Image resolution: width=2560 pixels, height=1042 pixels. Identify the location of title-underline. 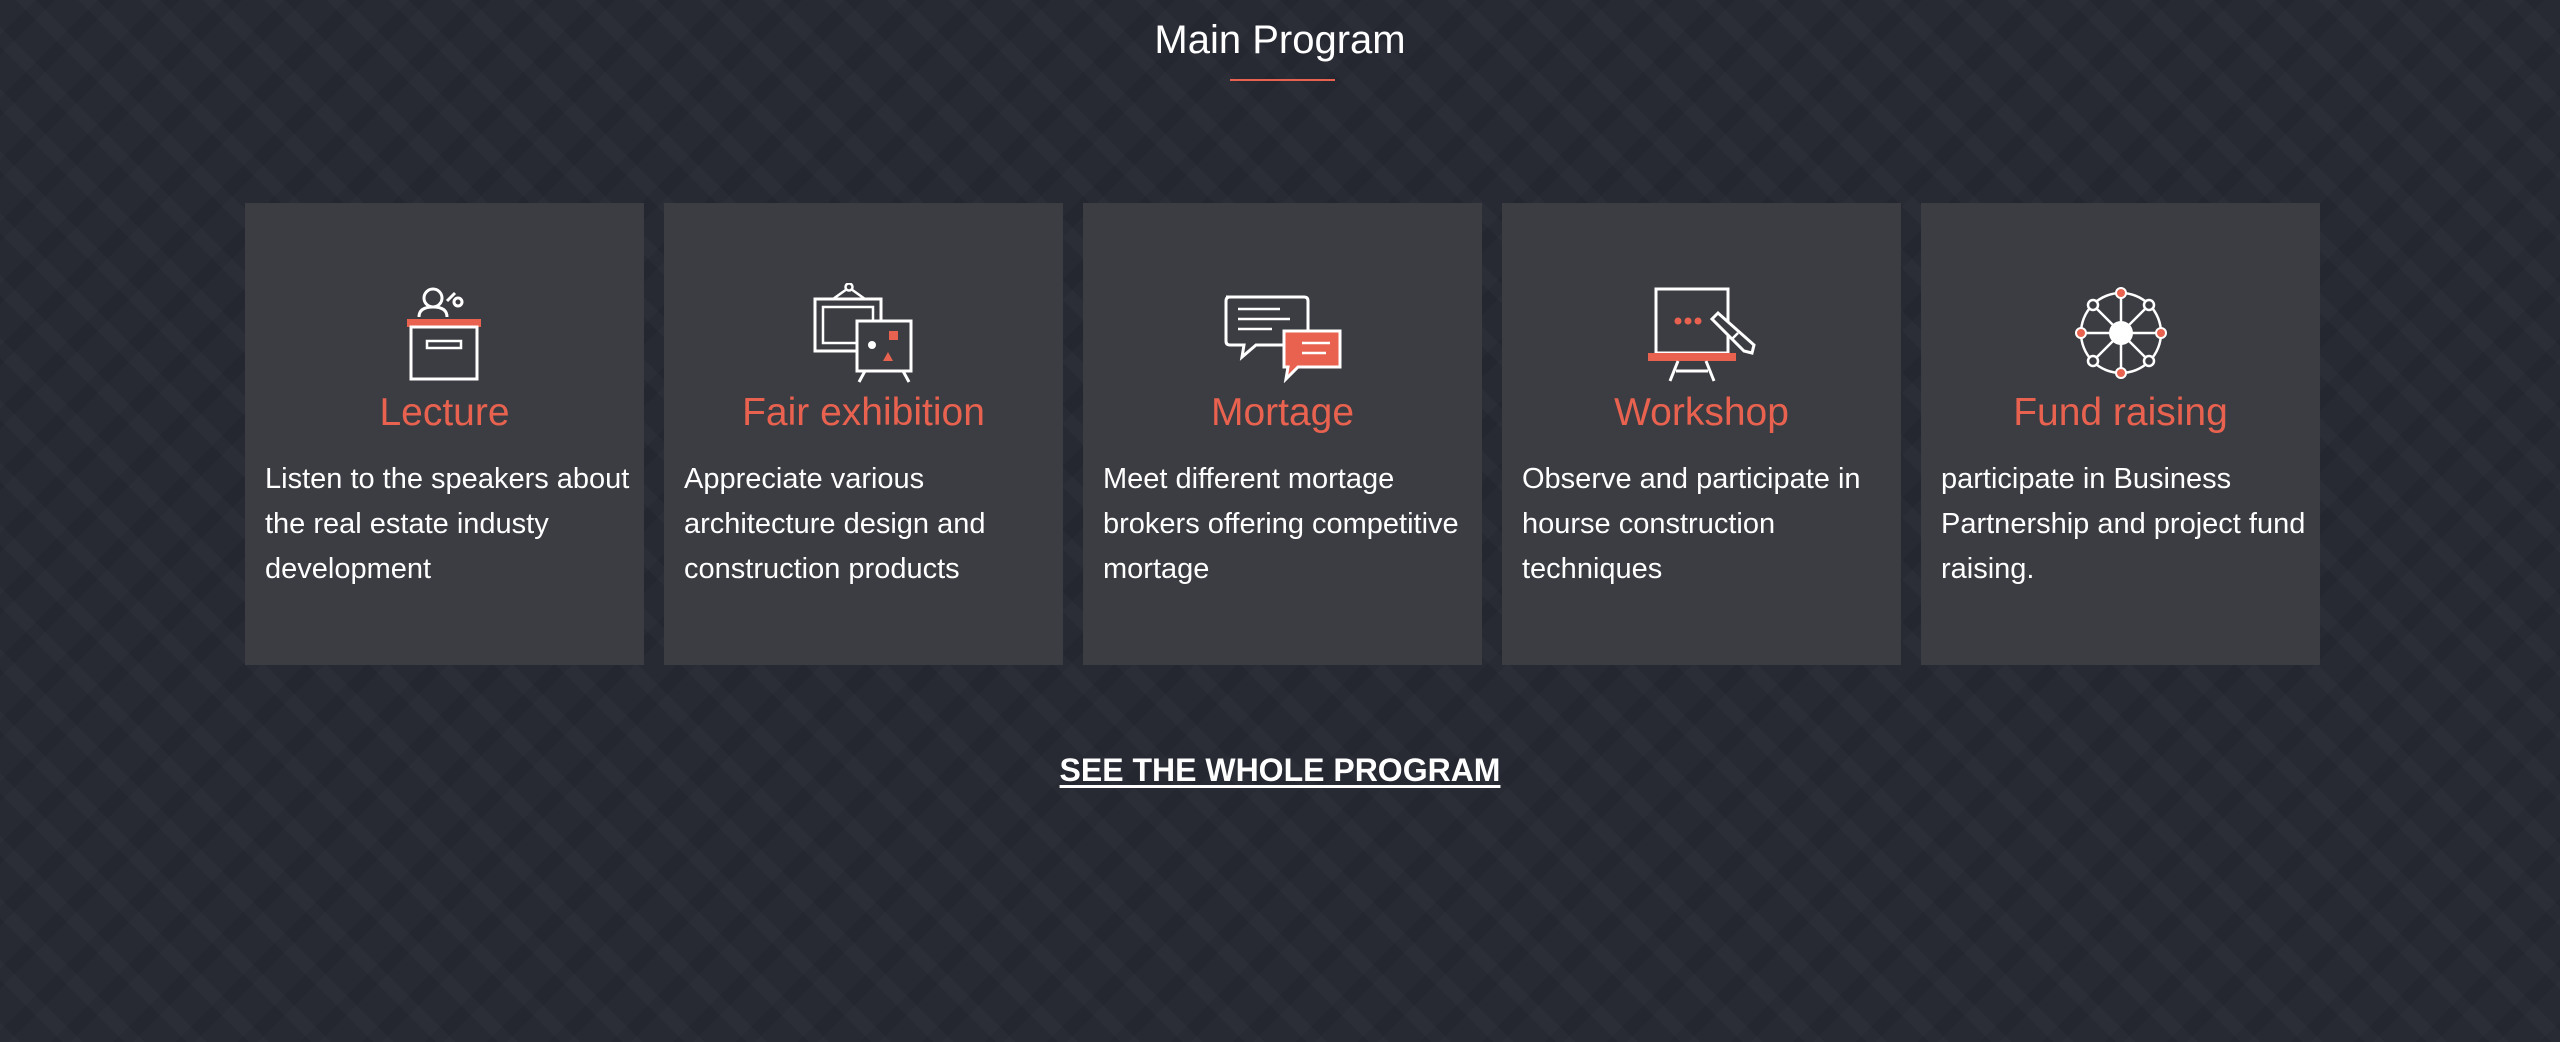
(1282, 80).